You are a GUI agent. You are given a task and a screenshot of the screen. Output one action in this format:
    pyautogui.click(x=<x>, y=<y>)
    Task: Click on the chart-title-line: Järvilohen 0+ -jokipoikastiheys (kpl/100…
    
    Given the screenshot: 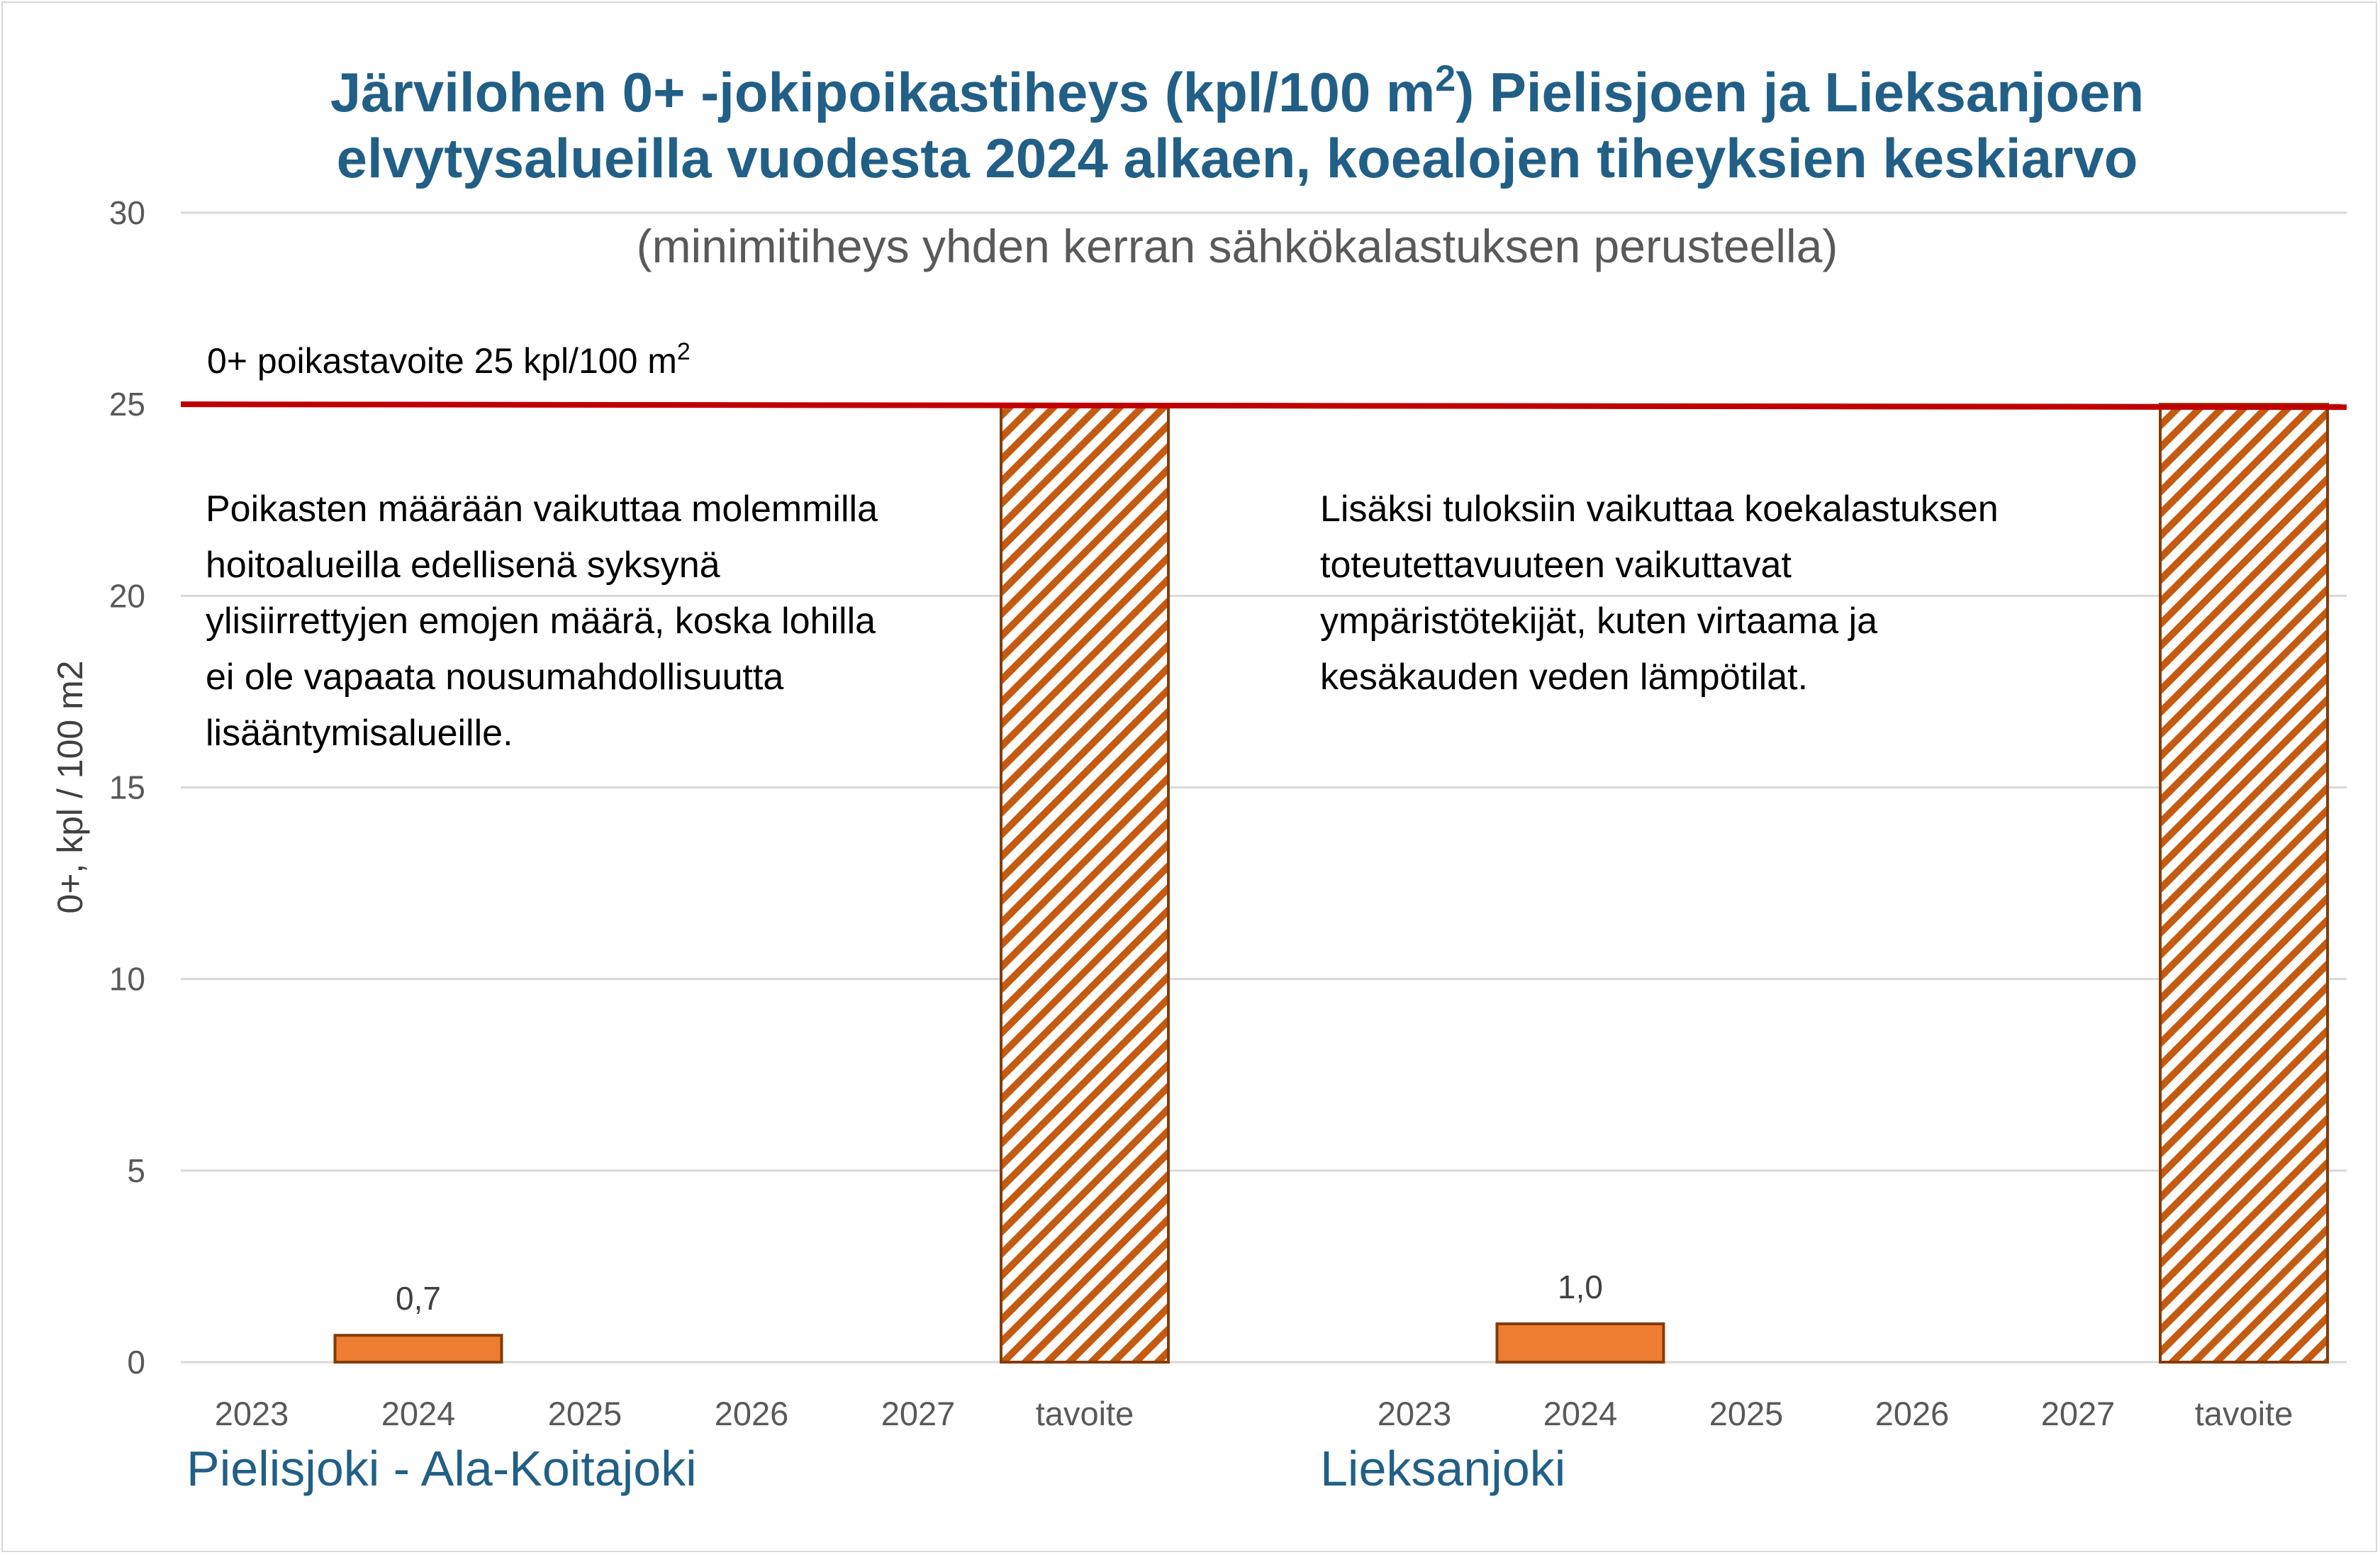 What is the action you would take?
    pyautogui.click(x=1237, y=90)
    